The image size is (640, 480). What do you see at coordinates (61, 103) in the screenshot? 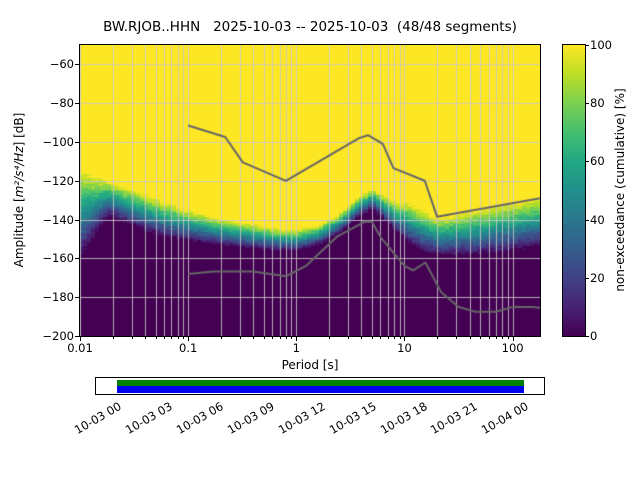
I see `y-tick-label: −80` at bounding box center [61, 103].